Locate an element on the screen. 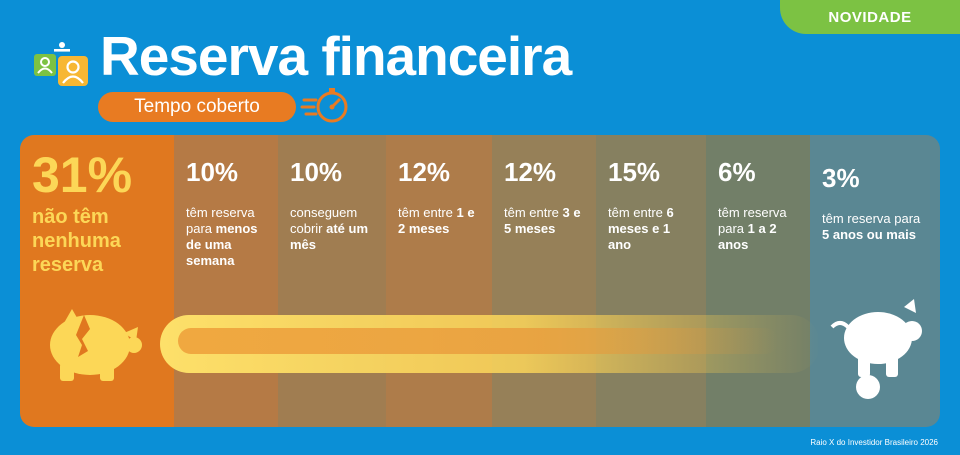  people-cards-icon is located at coordinates (61, 64).